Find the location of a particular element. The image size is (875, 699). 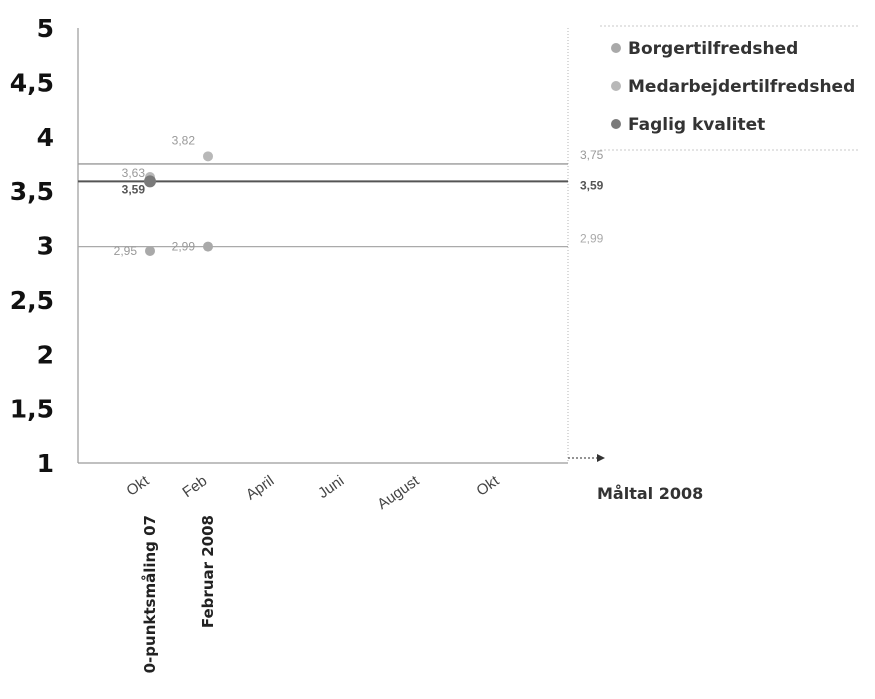

x-tick-label: April is located at coordinates (260, 487).